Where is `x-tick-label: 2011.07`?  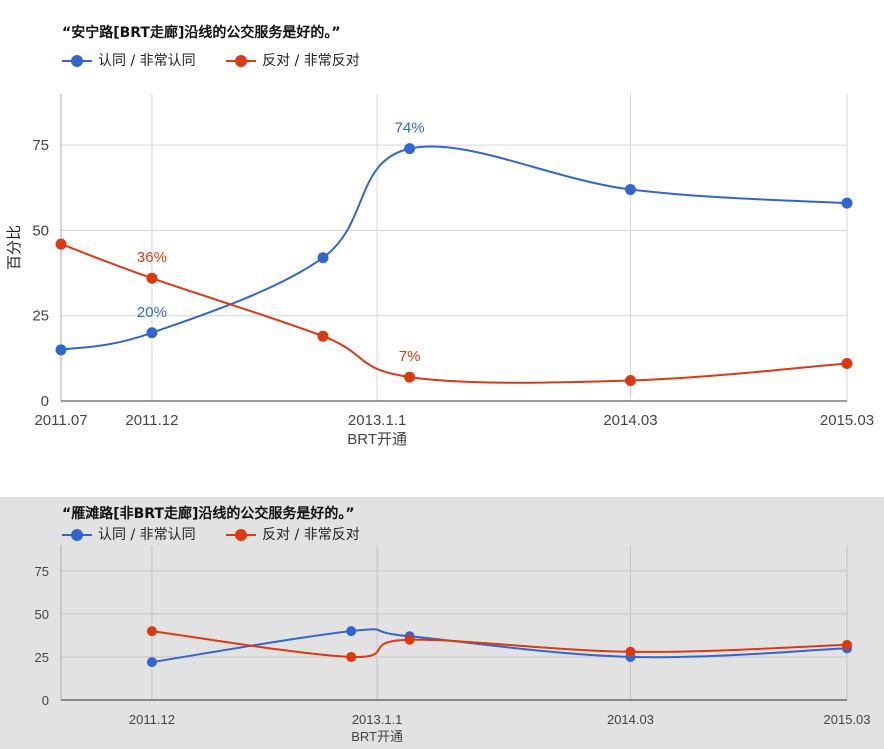
x-tick-label: 2011.07 is located at coordinates (60, 420).